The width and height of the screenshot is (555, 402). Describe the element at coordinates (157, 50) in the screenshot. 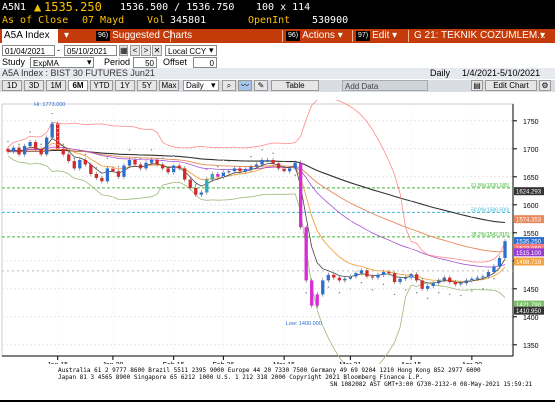

I see `date-reset-button: ✕` at that location.